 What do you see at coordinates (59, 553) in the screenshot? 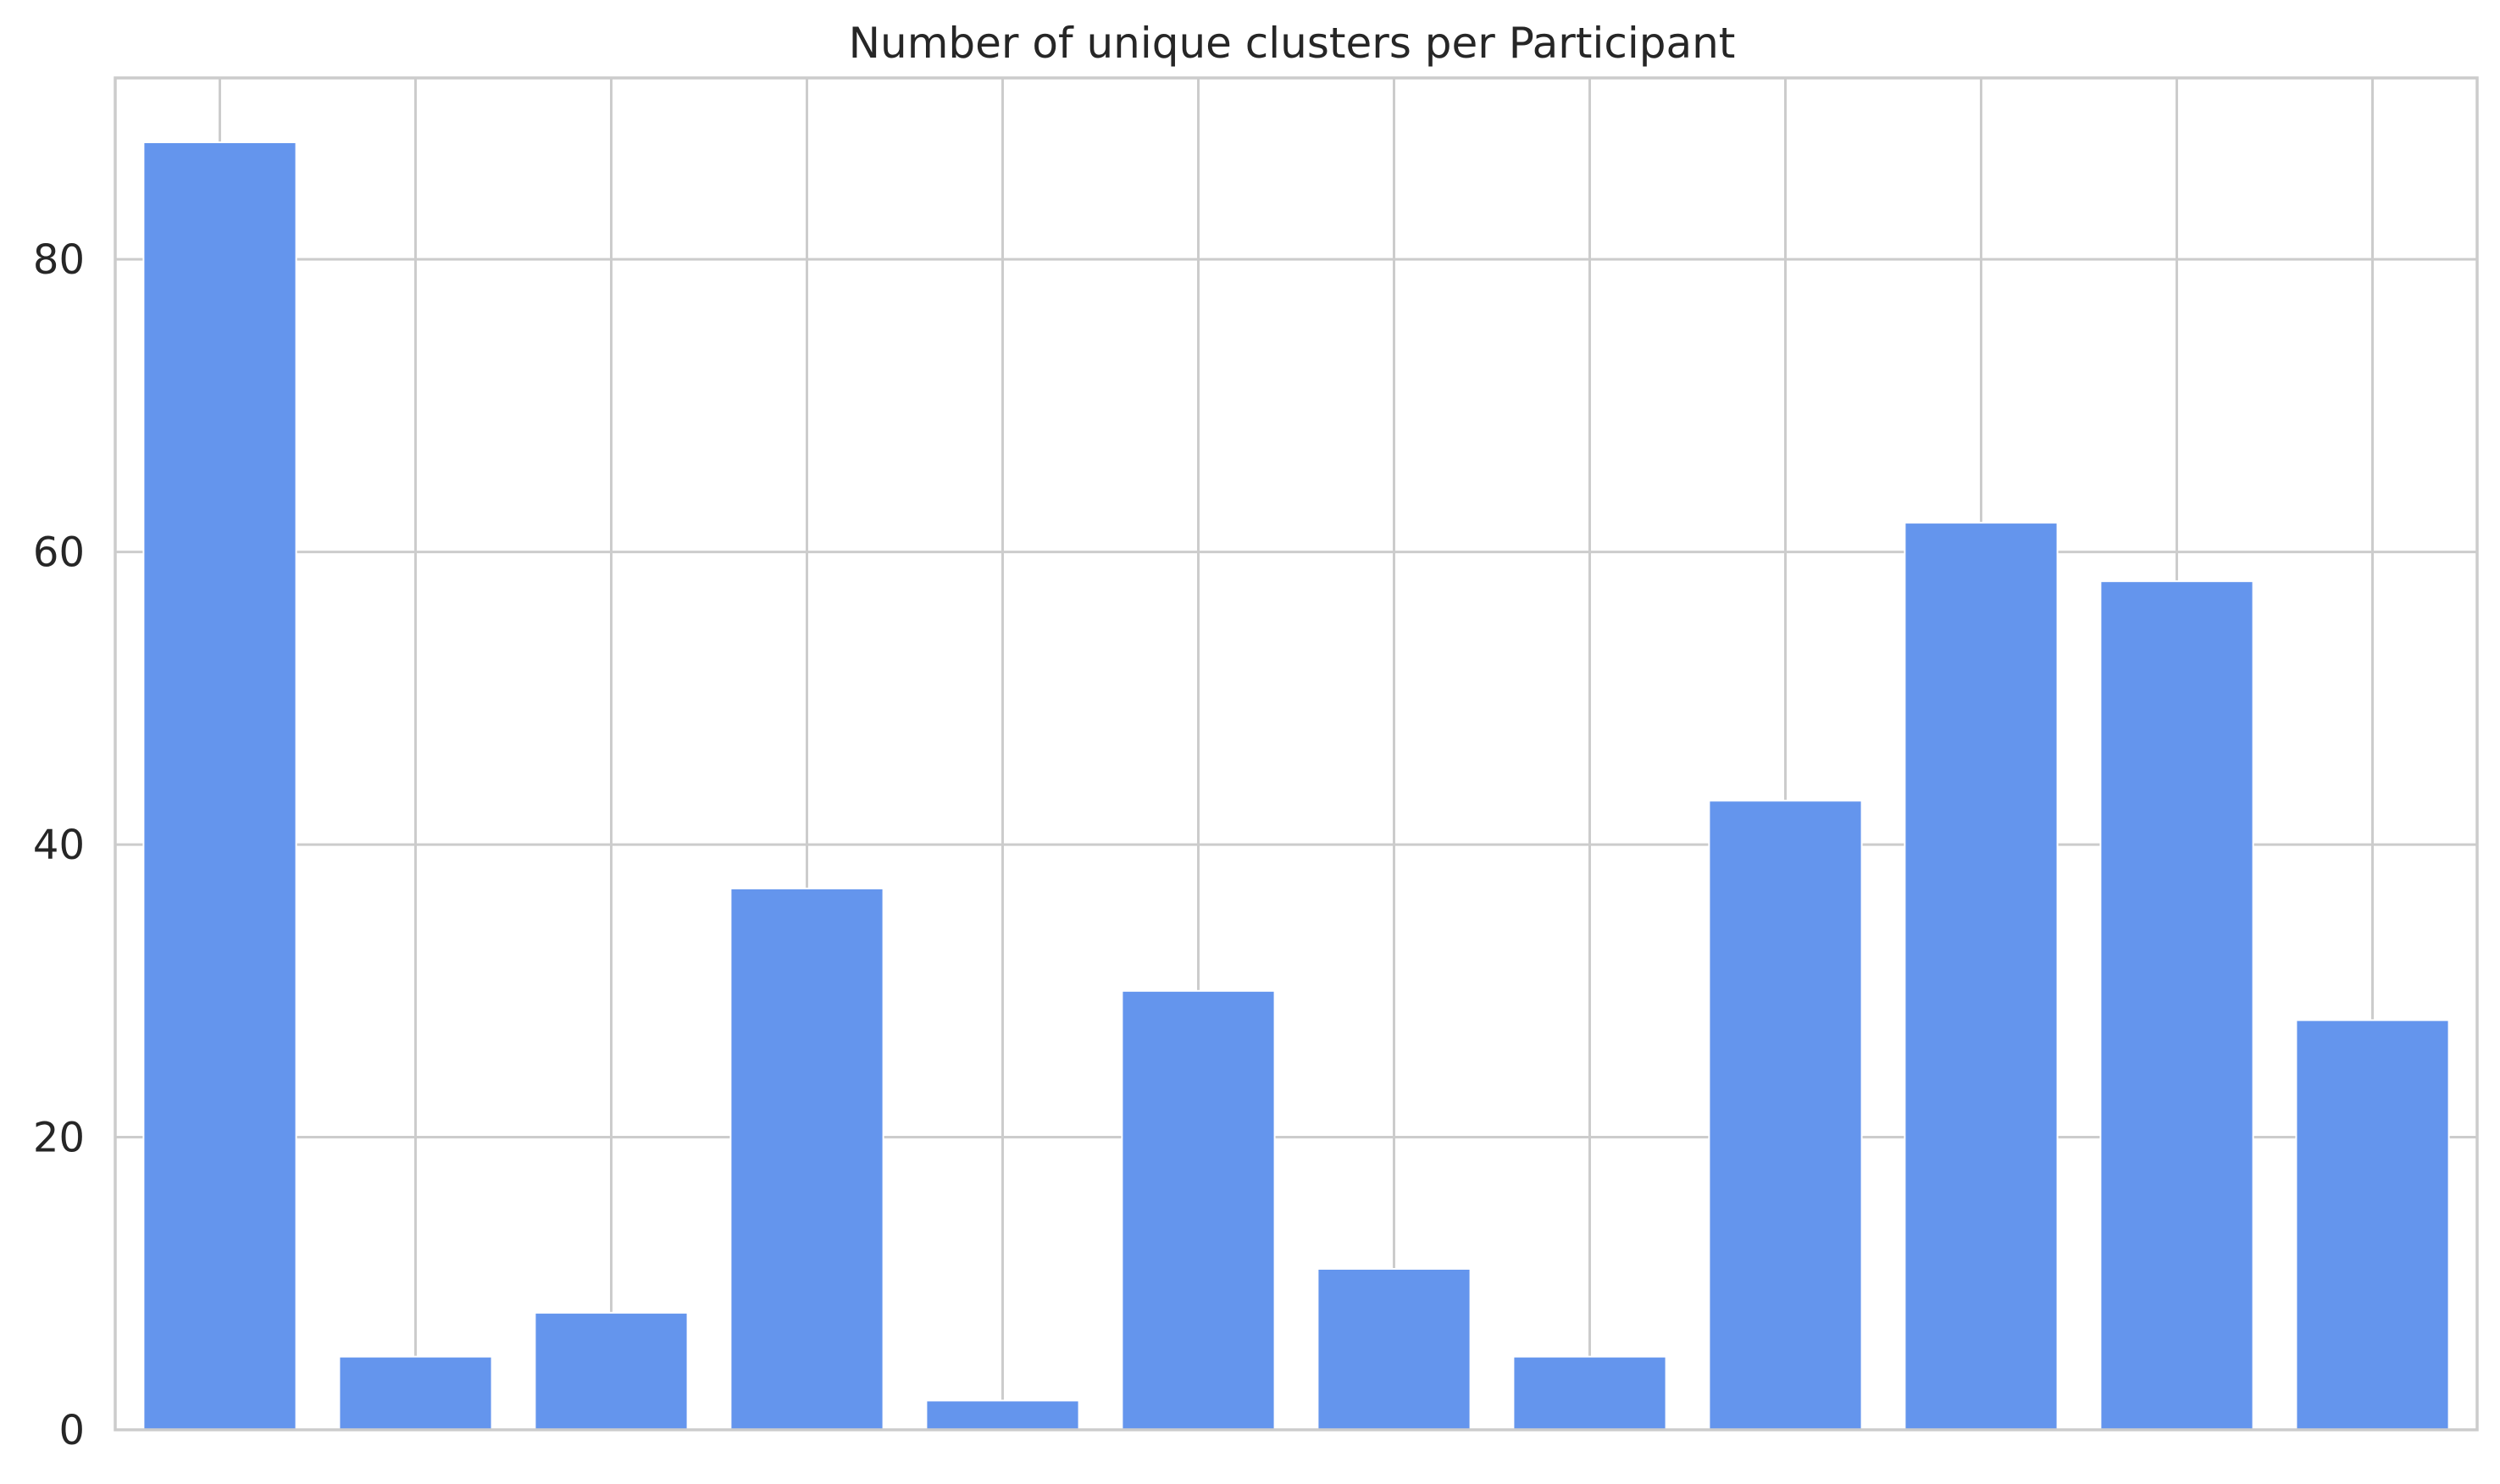
I see `y-tick-label: 60` at bounding box center [59, 553].